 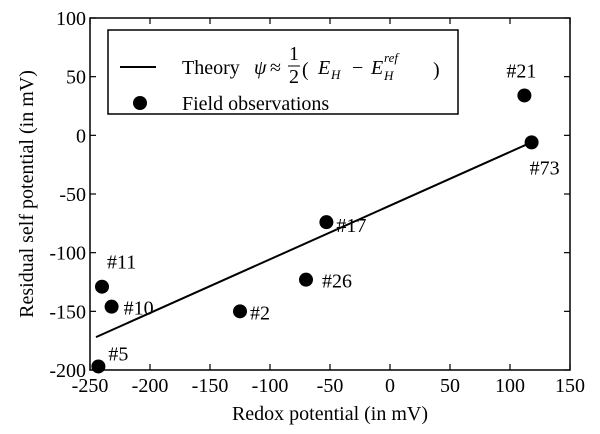 What do you see at coordinates (255, 104) in the screenshot?
I see `legend-observations-label: Field observations` at bounding box center [255, 104].